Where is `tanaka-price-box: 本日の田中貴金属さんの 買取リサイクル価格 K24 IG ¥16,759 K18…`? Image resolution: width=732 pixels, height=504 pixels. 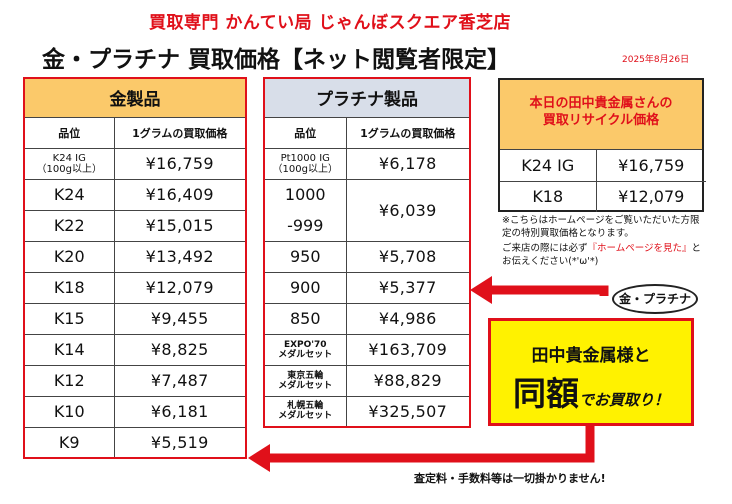
tanaka-price-box: 本日の田中貴金属さんの 買取リサイクル価格 K24 IG ¥16,759 K18… is located at coordinates (602, 145).